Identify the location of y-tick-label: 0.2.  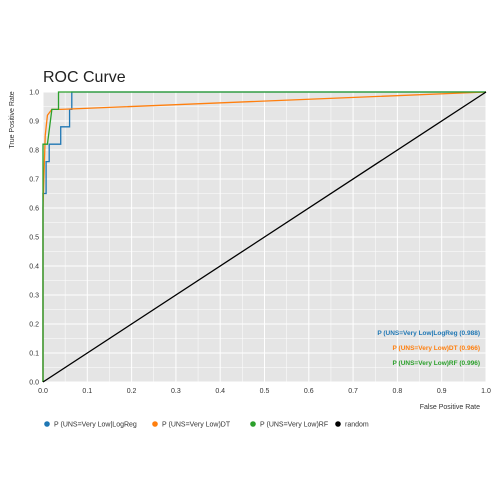
(34, 325).